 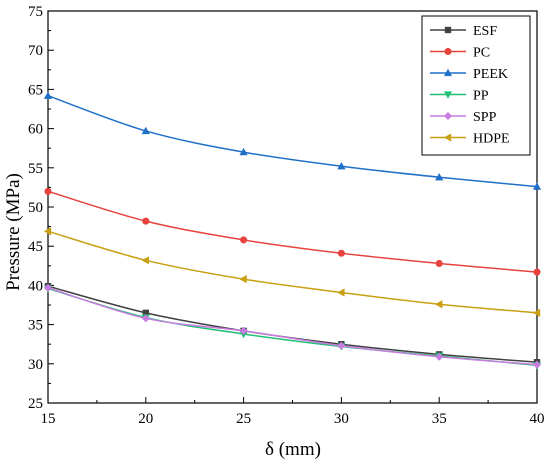 I want to click on legend-label: PP, so click(x=481, y=96).